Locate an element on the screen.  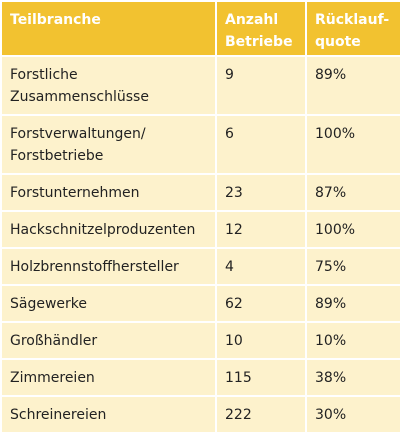
table-row: Zimmereien 115 38% is located at coordinates (200, 377).